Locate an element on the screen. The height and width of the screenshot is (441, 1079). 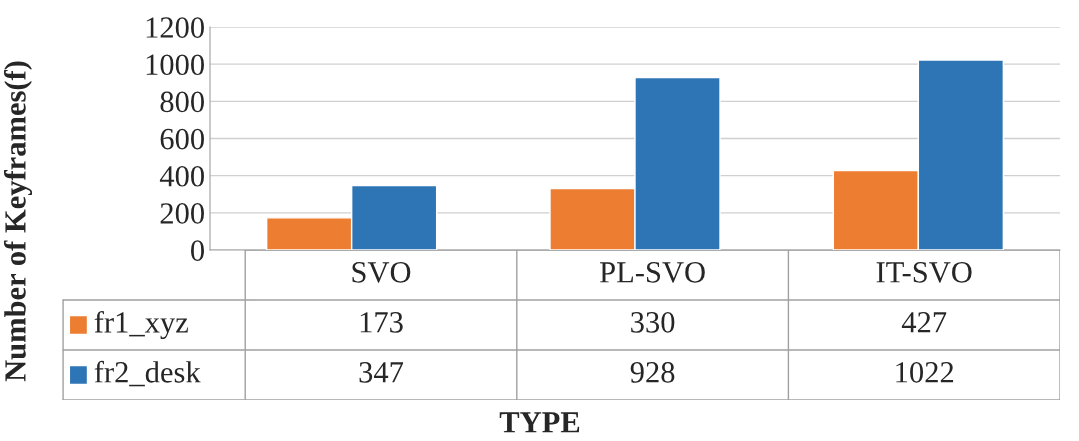
y-tick-label: 1200 is located at coordinates (175, 27).